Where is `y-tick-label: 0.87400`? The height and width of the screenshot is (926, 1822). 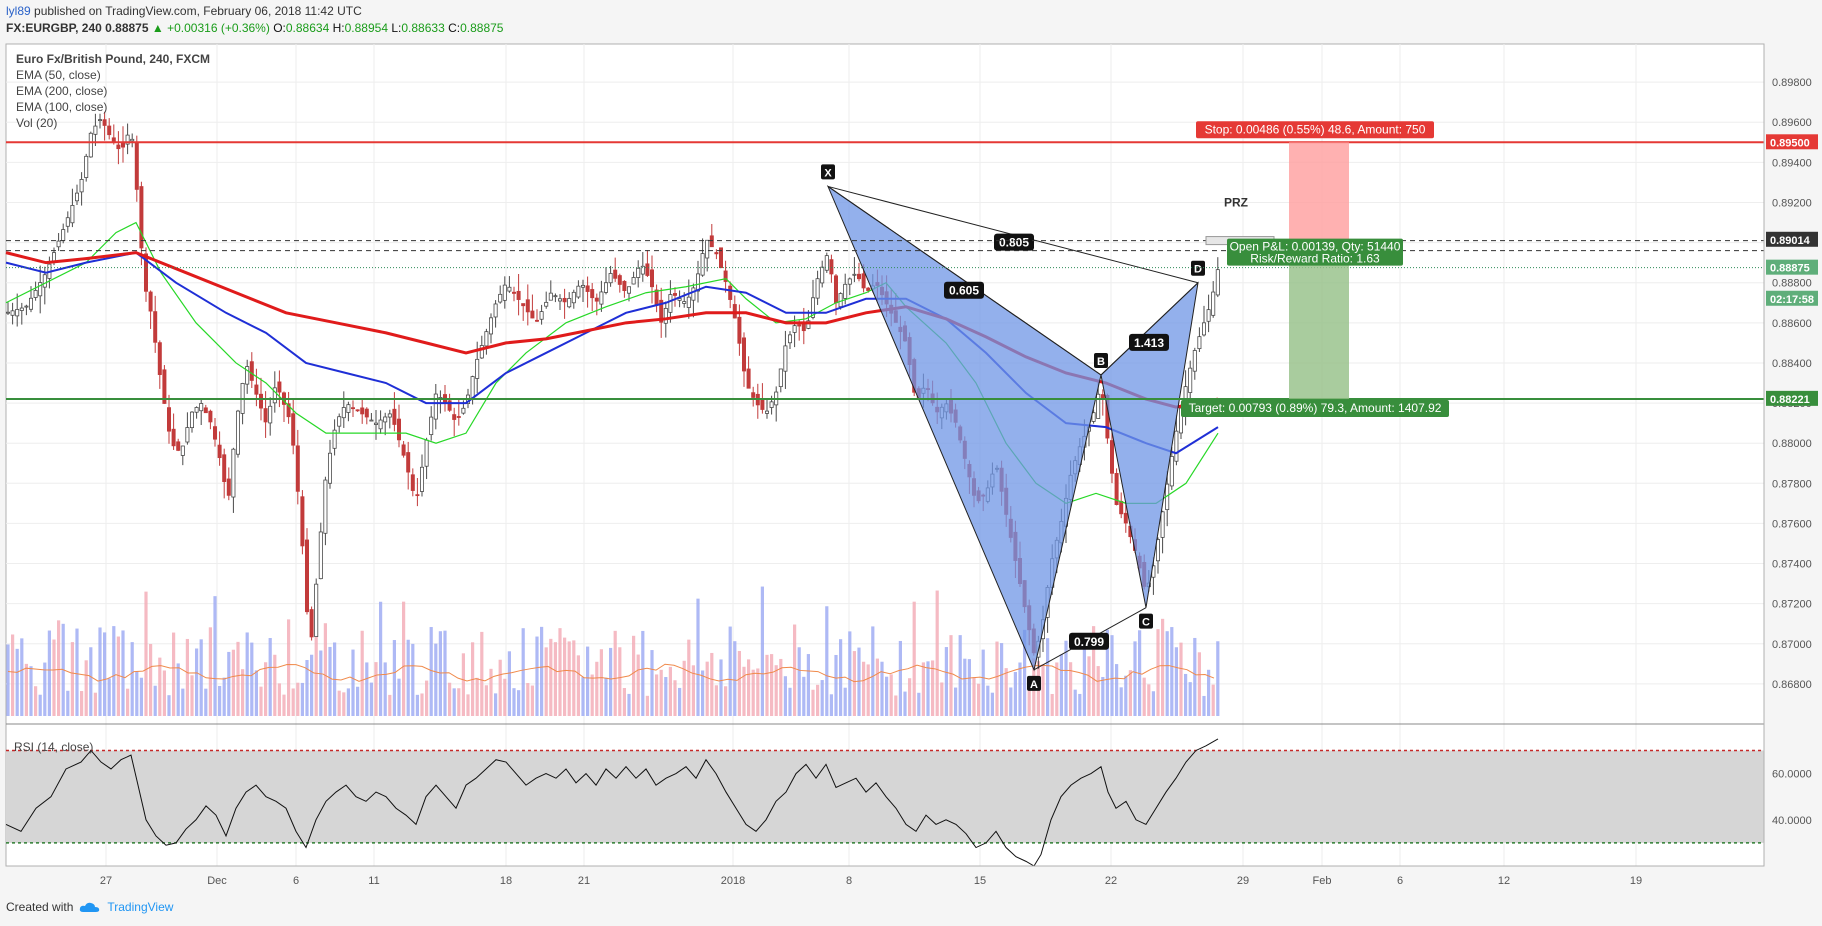
y-tick-label: 0.87400 is located at coordinates (1792, 565).